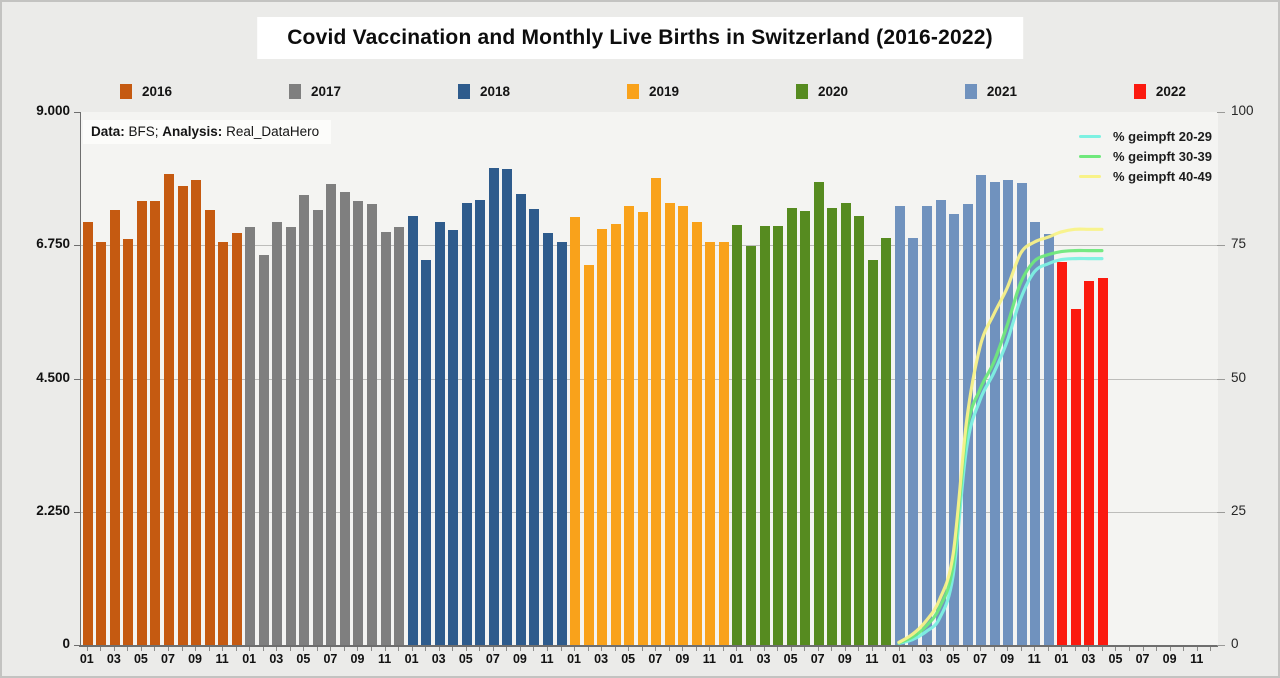 This screenshot has height=678, width=1280. What do you see at coordinates (53, 510) in the screenshot?
I see `y-left-label-2.250: 2.250` at bounding box center [53, 510].